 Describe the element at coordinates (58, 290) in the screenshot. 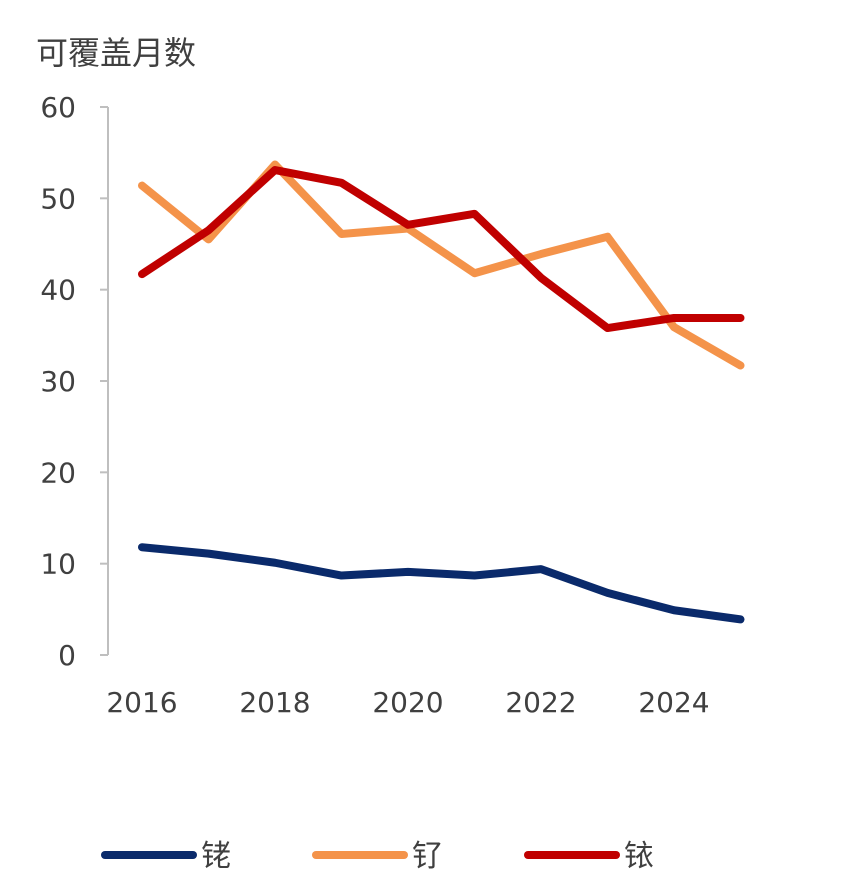

I see `y-tick-label: 40` at that location.